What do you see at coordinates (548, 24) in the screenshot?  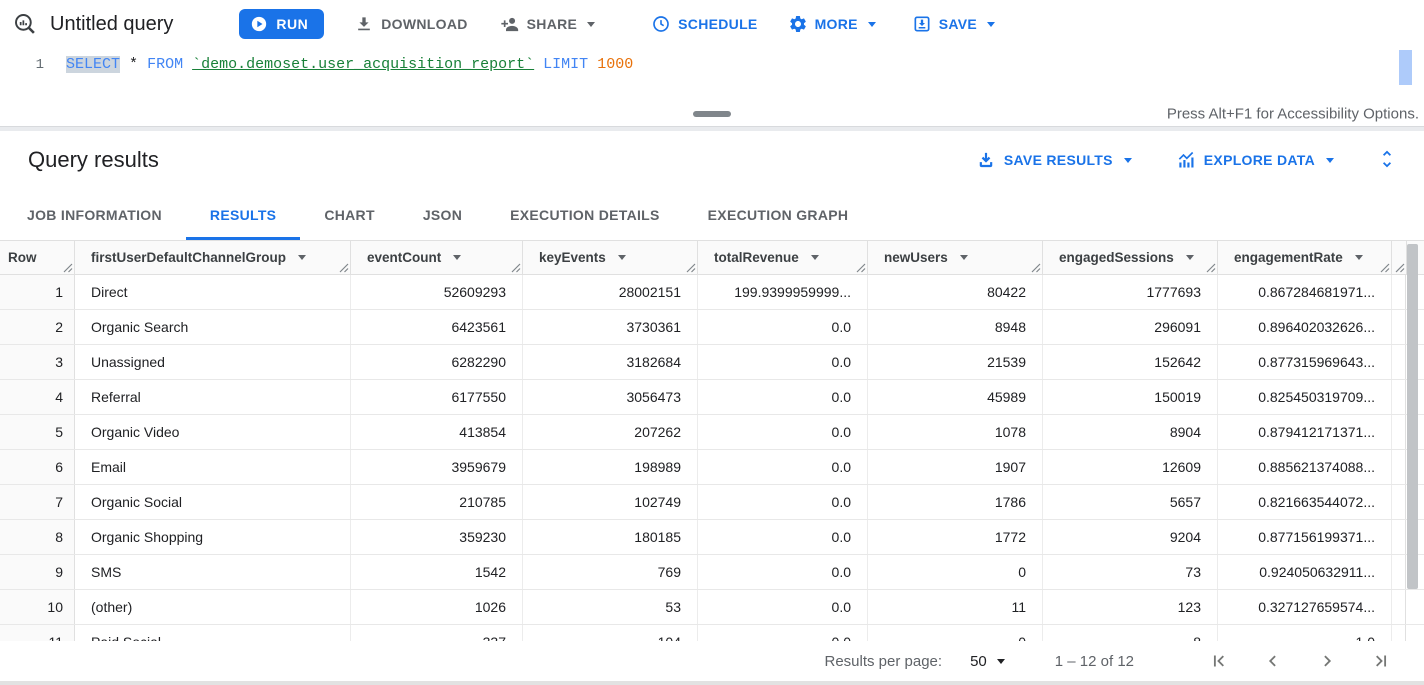 I see `share-button: SHARE` at bounding box center [548, 24].